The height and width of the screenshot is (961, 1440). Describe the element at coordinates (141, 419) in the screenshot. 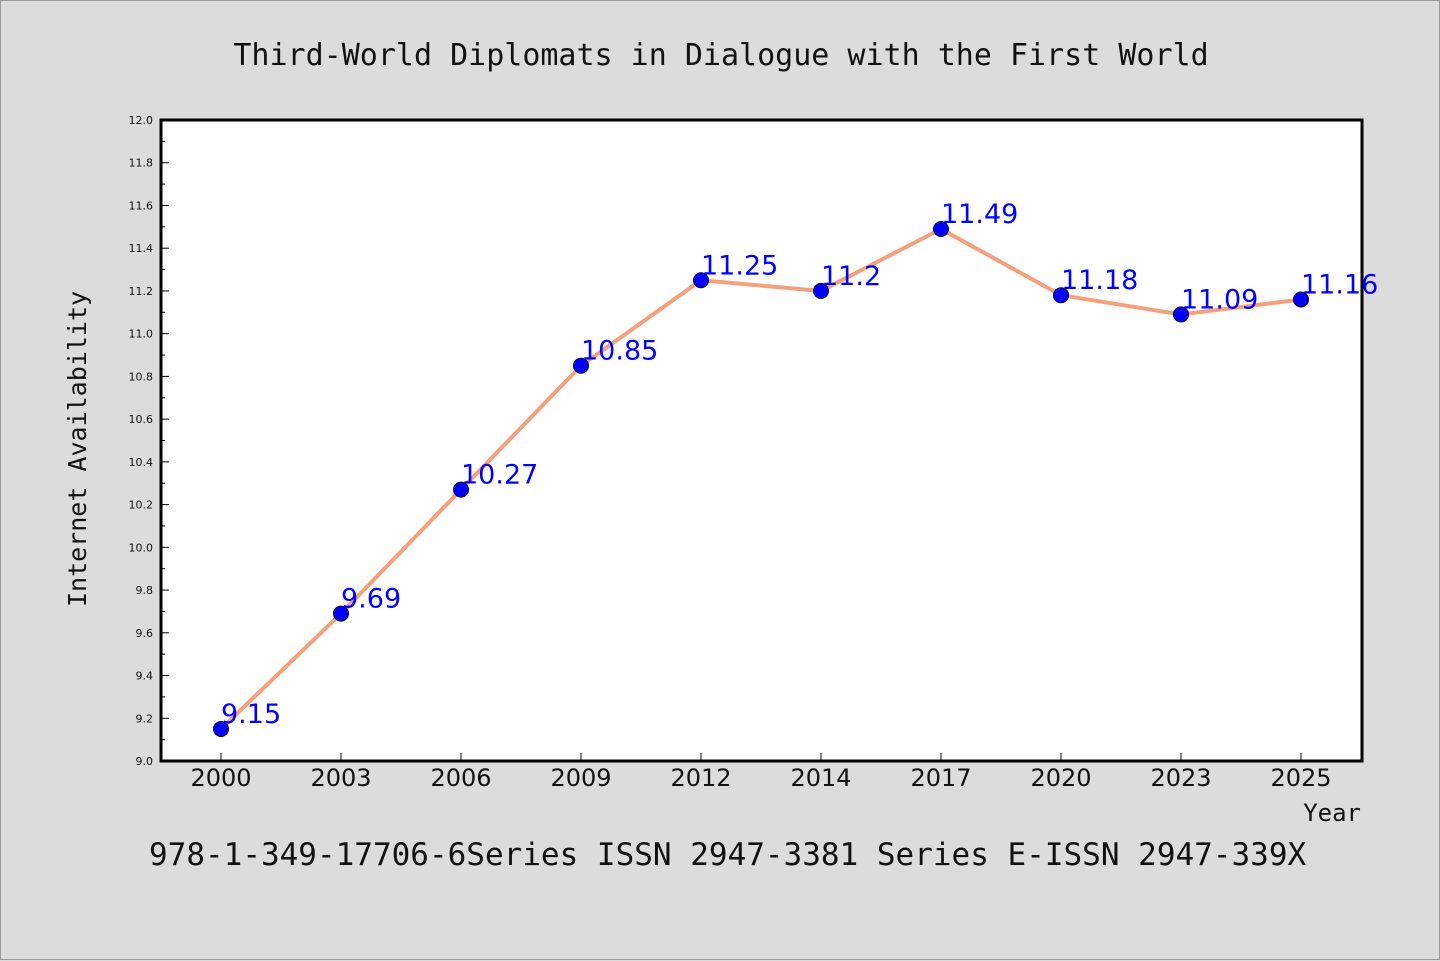

I see `y-tick-label: 10.6` at that location.